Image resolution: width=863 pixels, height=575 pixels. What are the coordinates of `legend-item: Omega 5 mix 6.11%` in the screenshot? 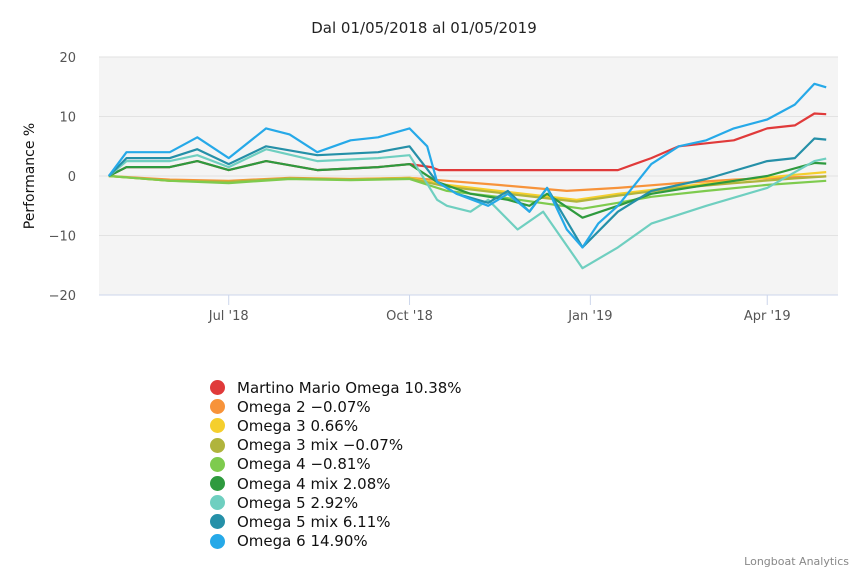 It's located at (336, 521).